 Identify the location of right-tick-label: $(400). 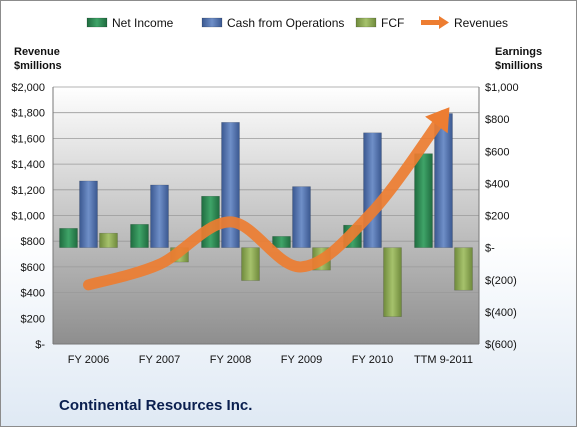
(501, 313).